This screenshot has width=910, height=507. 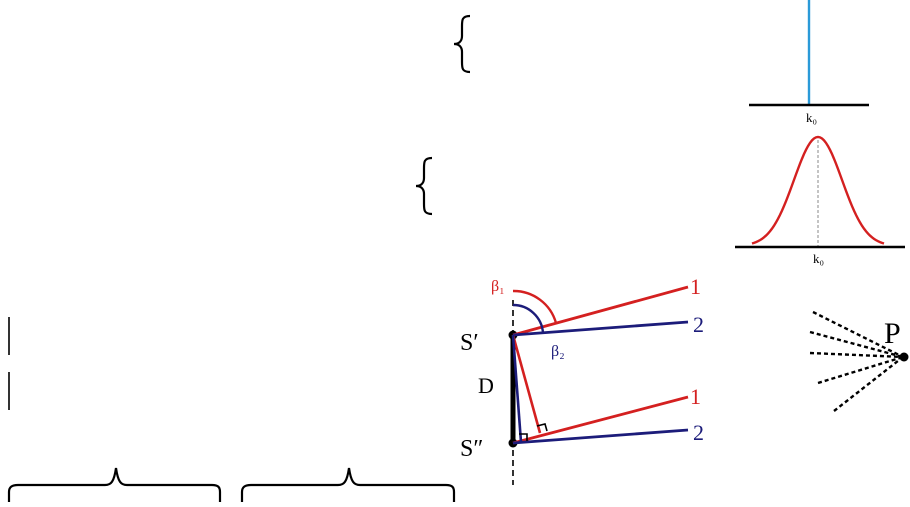 I want to click on bottom-brace-right, so click(x=348, y=484).